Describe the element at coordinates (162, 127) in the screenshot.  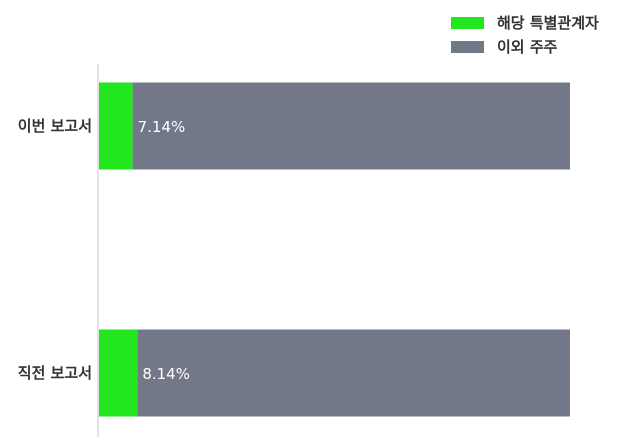
I see `data-label: 7.14%` at that location.